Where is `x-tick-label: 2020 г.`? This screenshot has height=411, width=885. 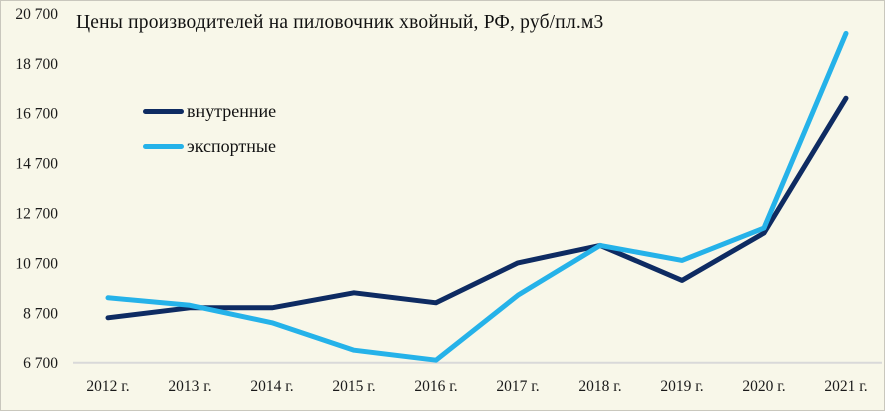
x-tick-label: 2020 г. is located at coordinates (763, 386).